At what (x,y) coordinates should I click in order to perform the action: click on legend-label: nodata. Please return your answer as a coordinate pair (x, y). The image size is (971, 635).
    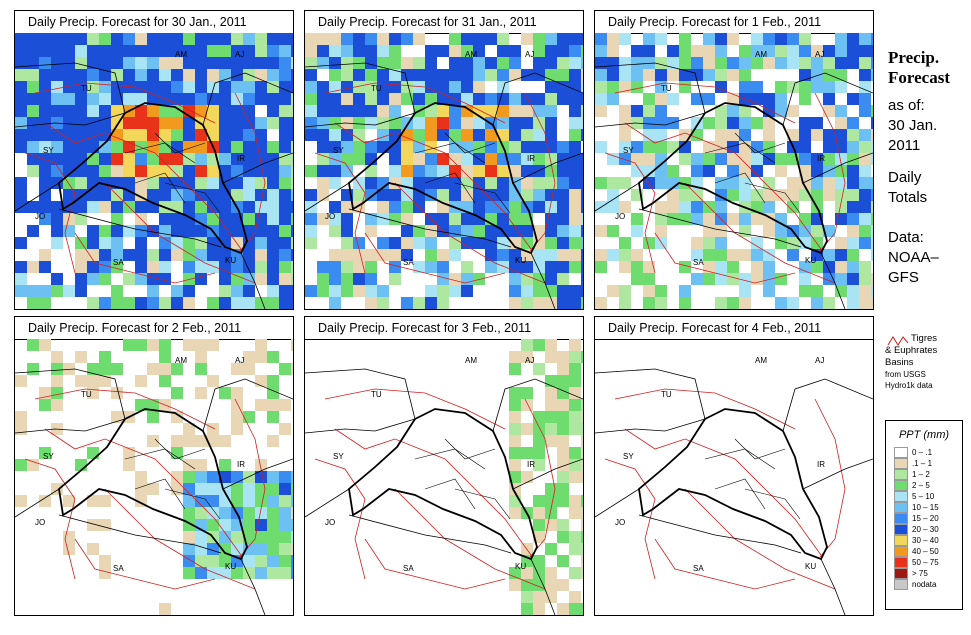
    Looking at the image, I should click on (924, 584).